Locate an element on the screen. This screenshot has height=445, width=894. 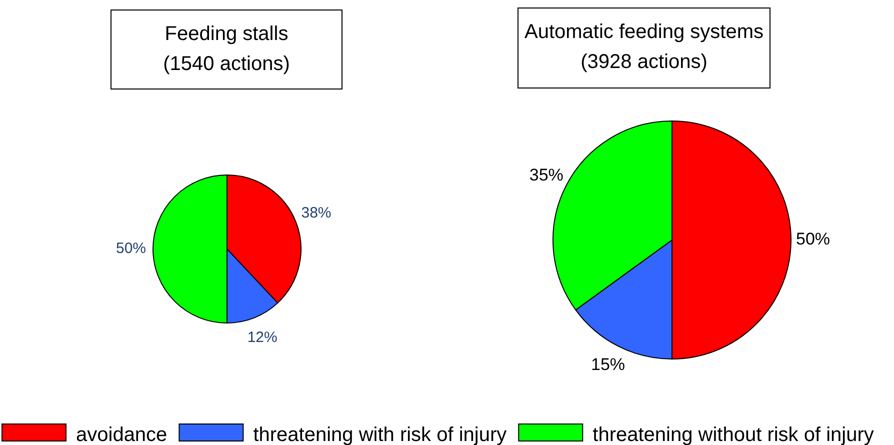
data-label: 38% is located at coordinates (316, 213).